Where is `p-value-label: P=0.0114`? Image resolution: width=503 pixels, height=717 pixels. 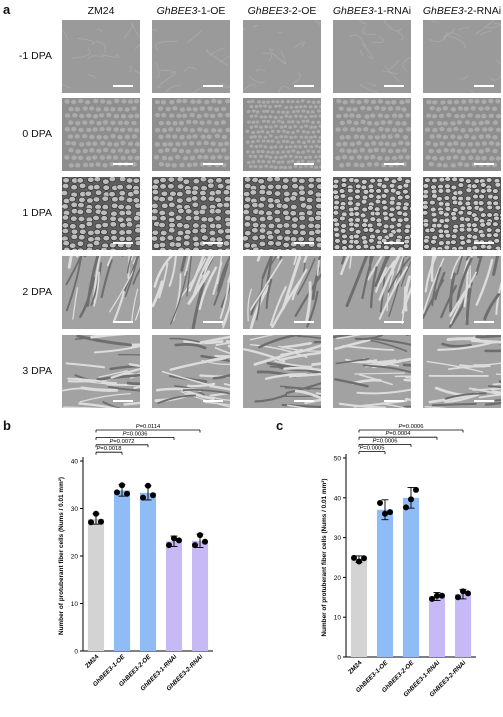
p-value-label: P=0.0114 is located at coordinates (148, 427).